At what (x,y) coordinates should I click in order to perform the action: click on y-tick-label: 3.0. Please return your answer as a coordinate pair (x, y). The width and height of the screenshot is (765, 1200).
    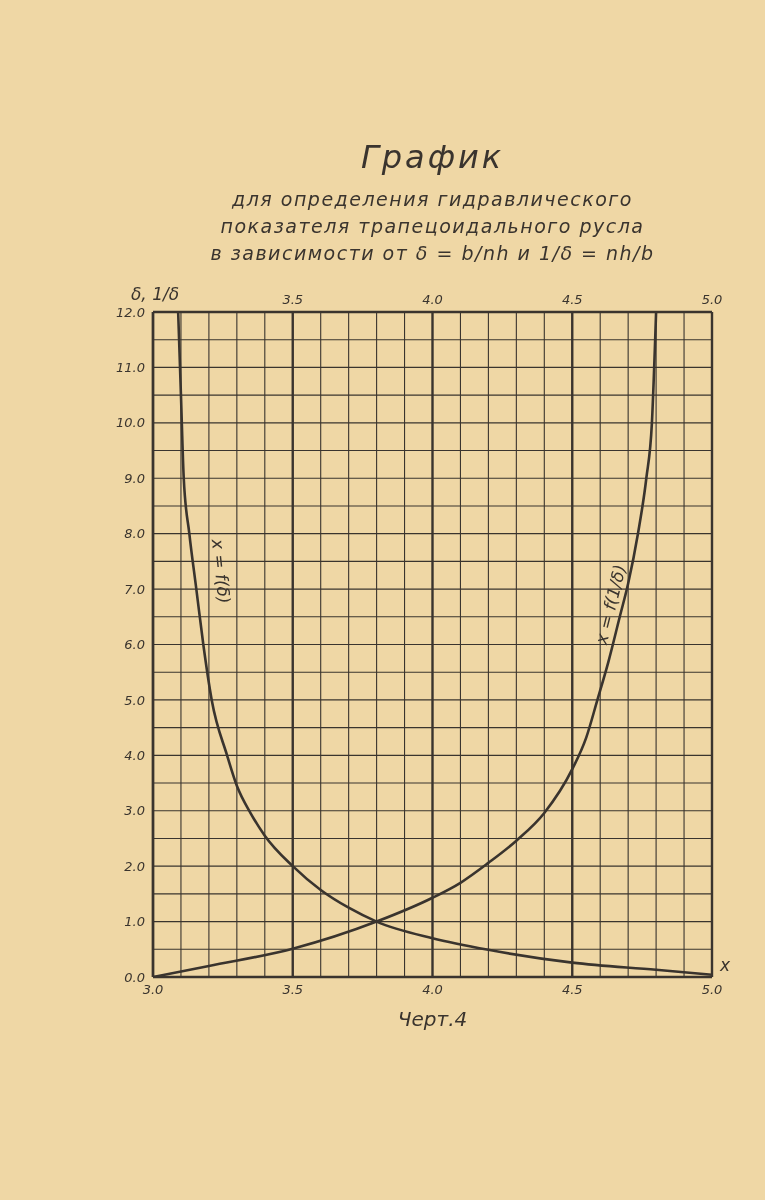
    Looking at the image, I should click on (134, 811).